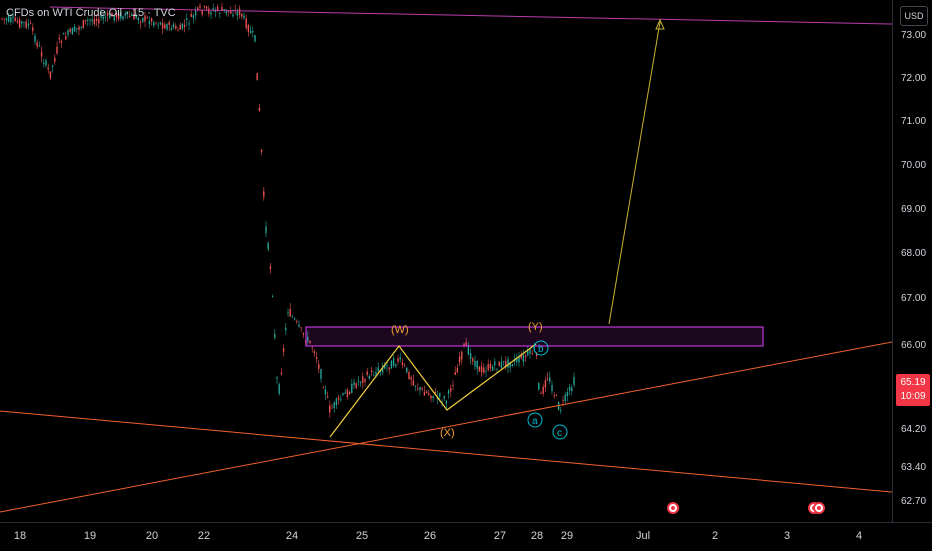 This screenshot has width=932, height=551. I want to click on bar-countdown: 10:09, so click(913, 396).